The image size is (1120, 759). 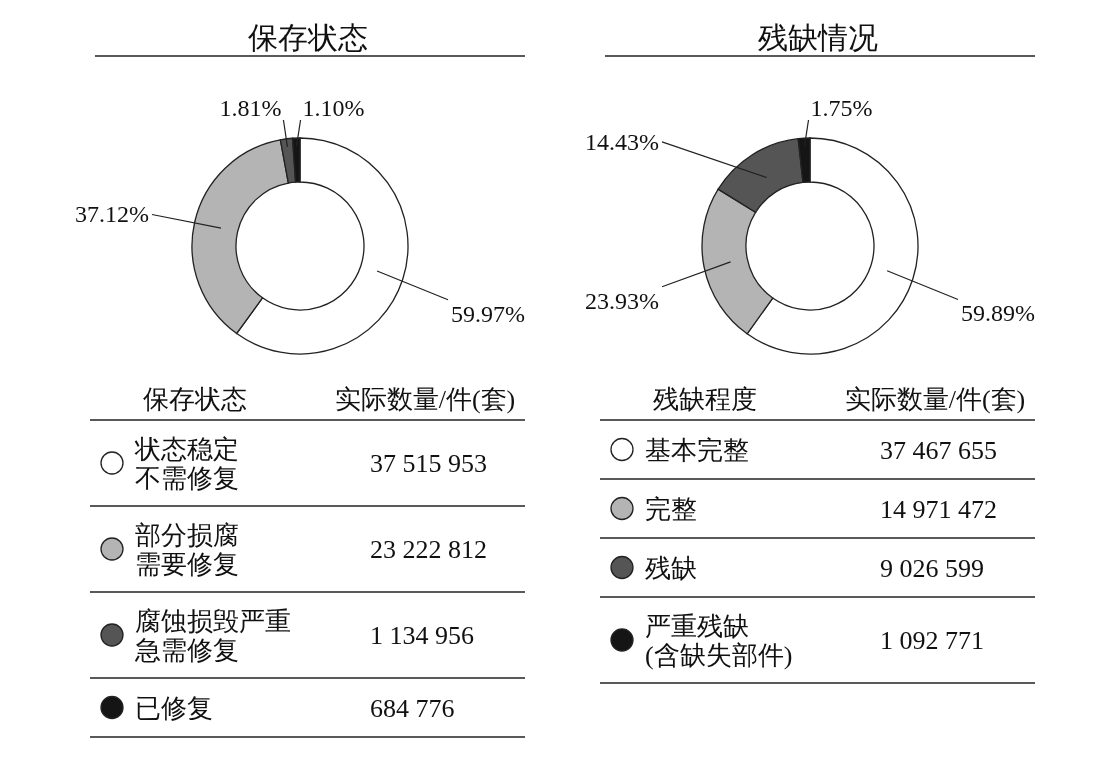 What do you see at coordinates (841, 108) in the screenshot?
I see `value-label: 1.75%` at bounding box center [841, 108].